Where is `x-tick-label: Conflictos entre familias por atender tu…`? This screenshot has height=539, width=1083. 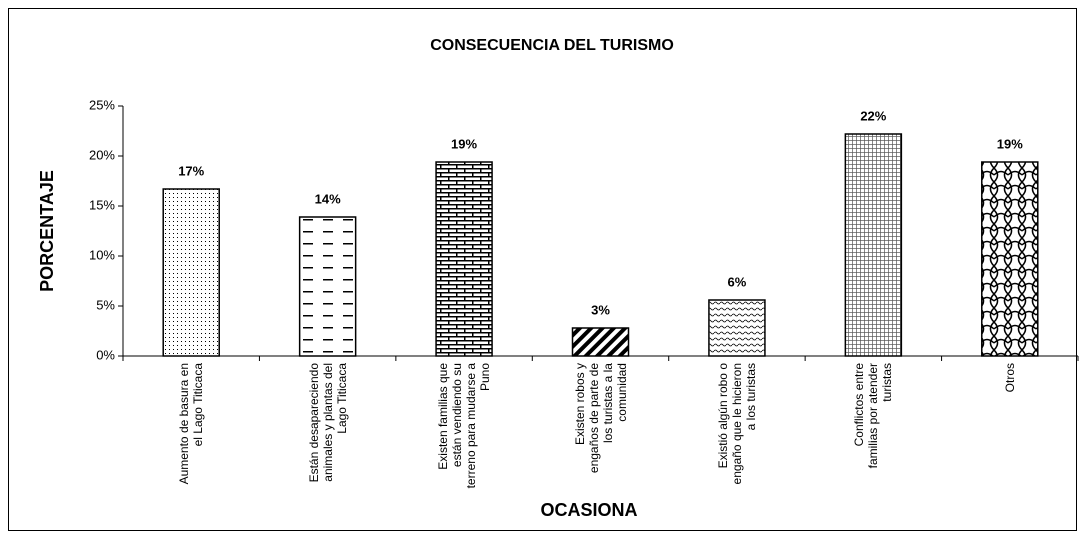 x-tick-label: Conflictos entre familias por atender tu… is located at coordinates (873, 426).